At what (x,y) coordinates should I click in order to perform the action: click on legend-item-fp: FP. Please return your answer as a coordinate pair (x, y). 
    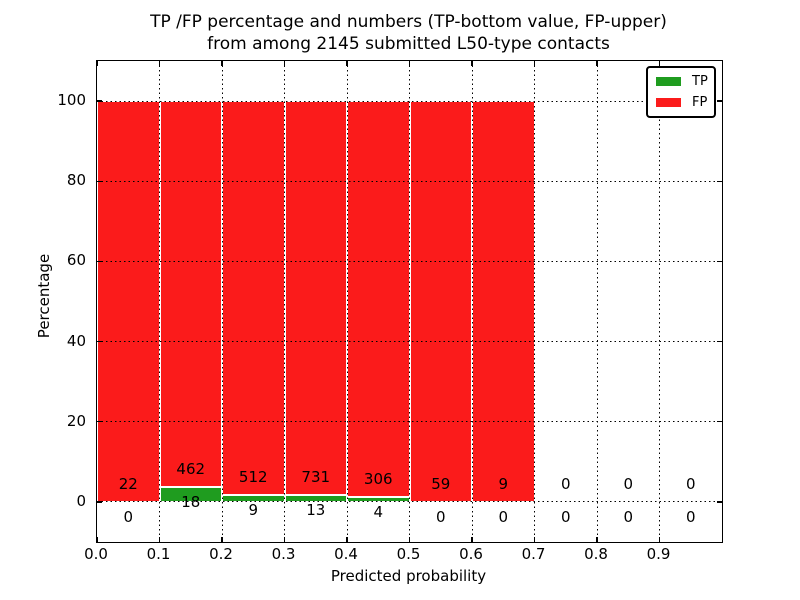
    Looking at the image, I should click on (685, 102).